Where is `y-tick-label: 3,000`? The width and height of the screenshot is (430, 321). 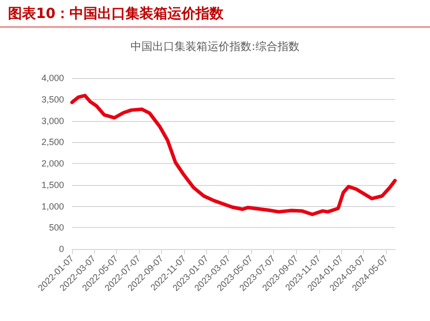
y-tick-label: 3,000 is located at coordinates (52, 121).